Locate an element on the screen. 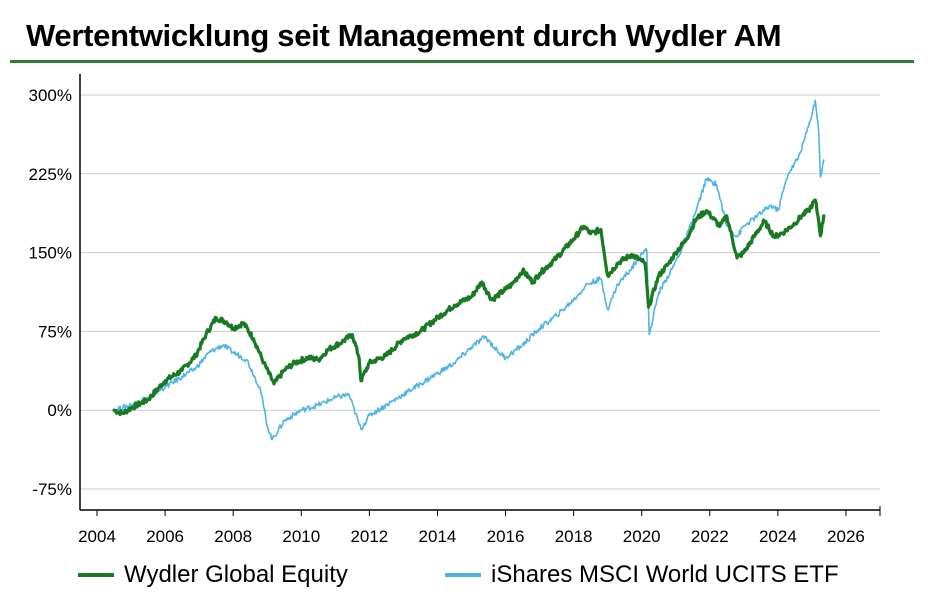  y-axis-tick-labels: -75% 0% 75% 150% 225% 300% is located at coordinates (50, 292).